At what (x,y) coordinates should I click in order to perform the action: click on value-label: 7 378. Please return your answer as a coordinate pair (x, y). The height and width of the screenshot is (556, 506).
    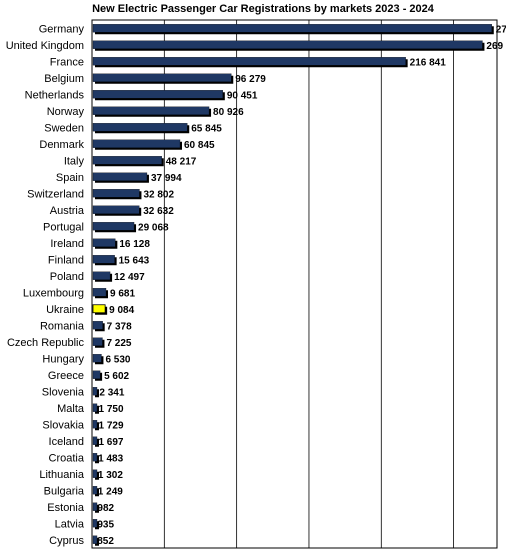
    Looking at the image, I should click on (119, 326).